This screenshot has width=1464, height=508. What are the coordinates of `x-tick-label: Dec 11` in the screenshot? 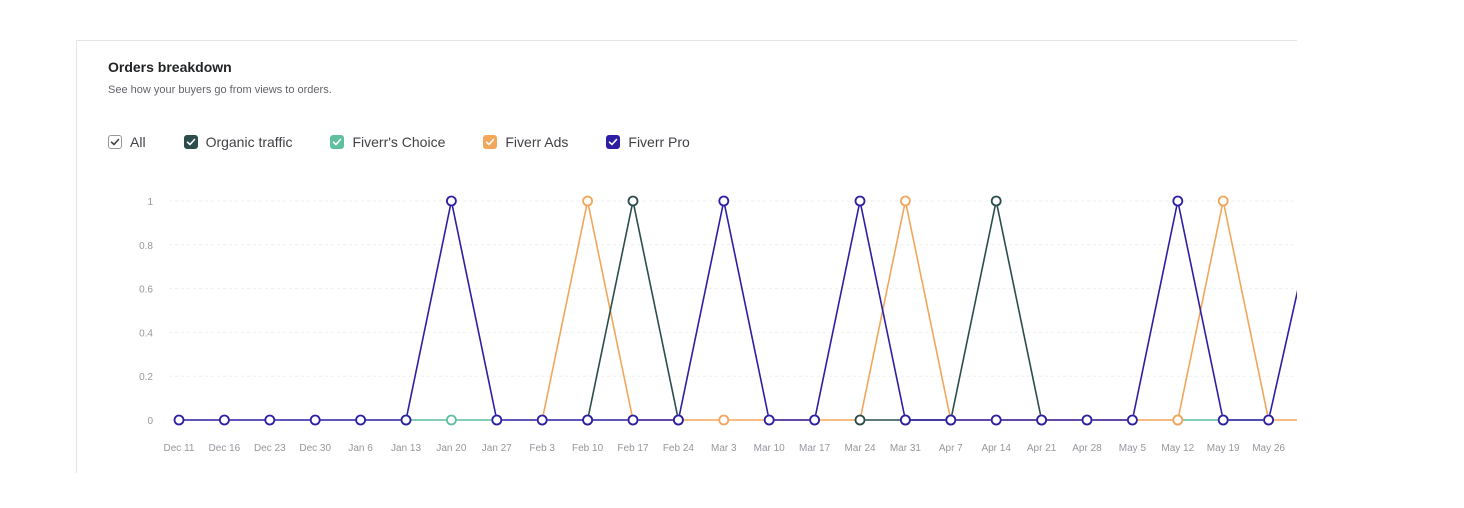 It's located at (179, 448).